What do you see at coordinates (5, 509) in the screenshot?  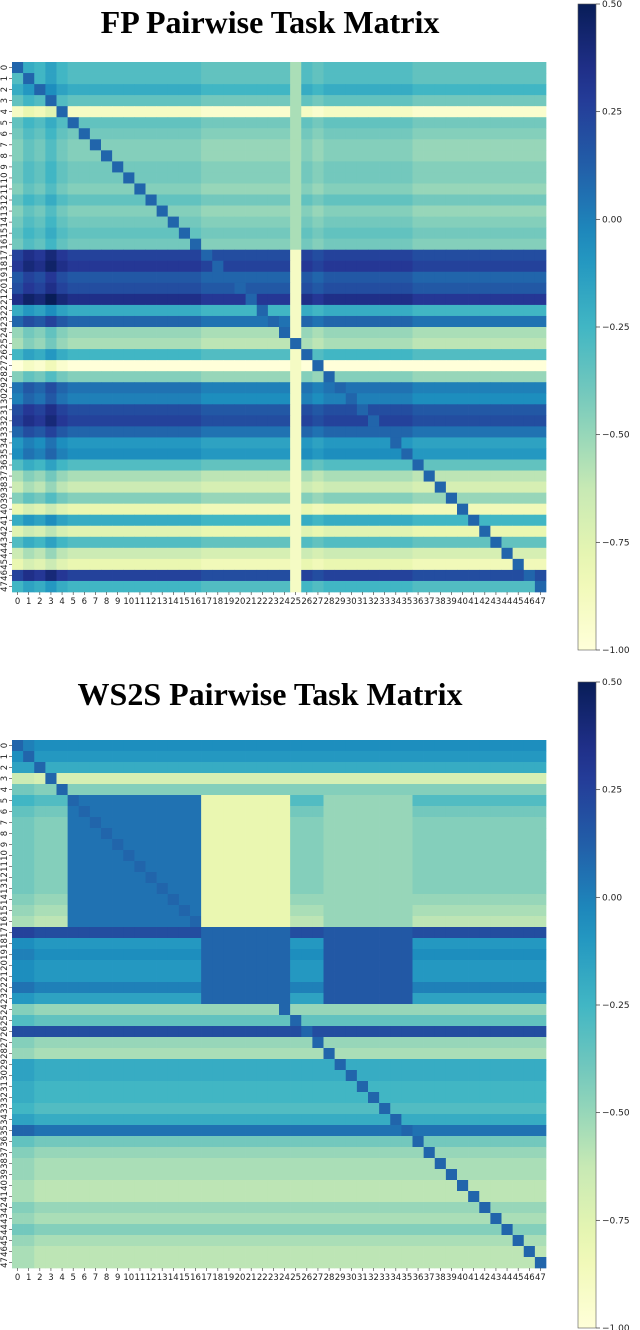 I see `y-tick-label: 40` at bounding box center [5, 509].